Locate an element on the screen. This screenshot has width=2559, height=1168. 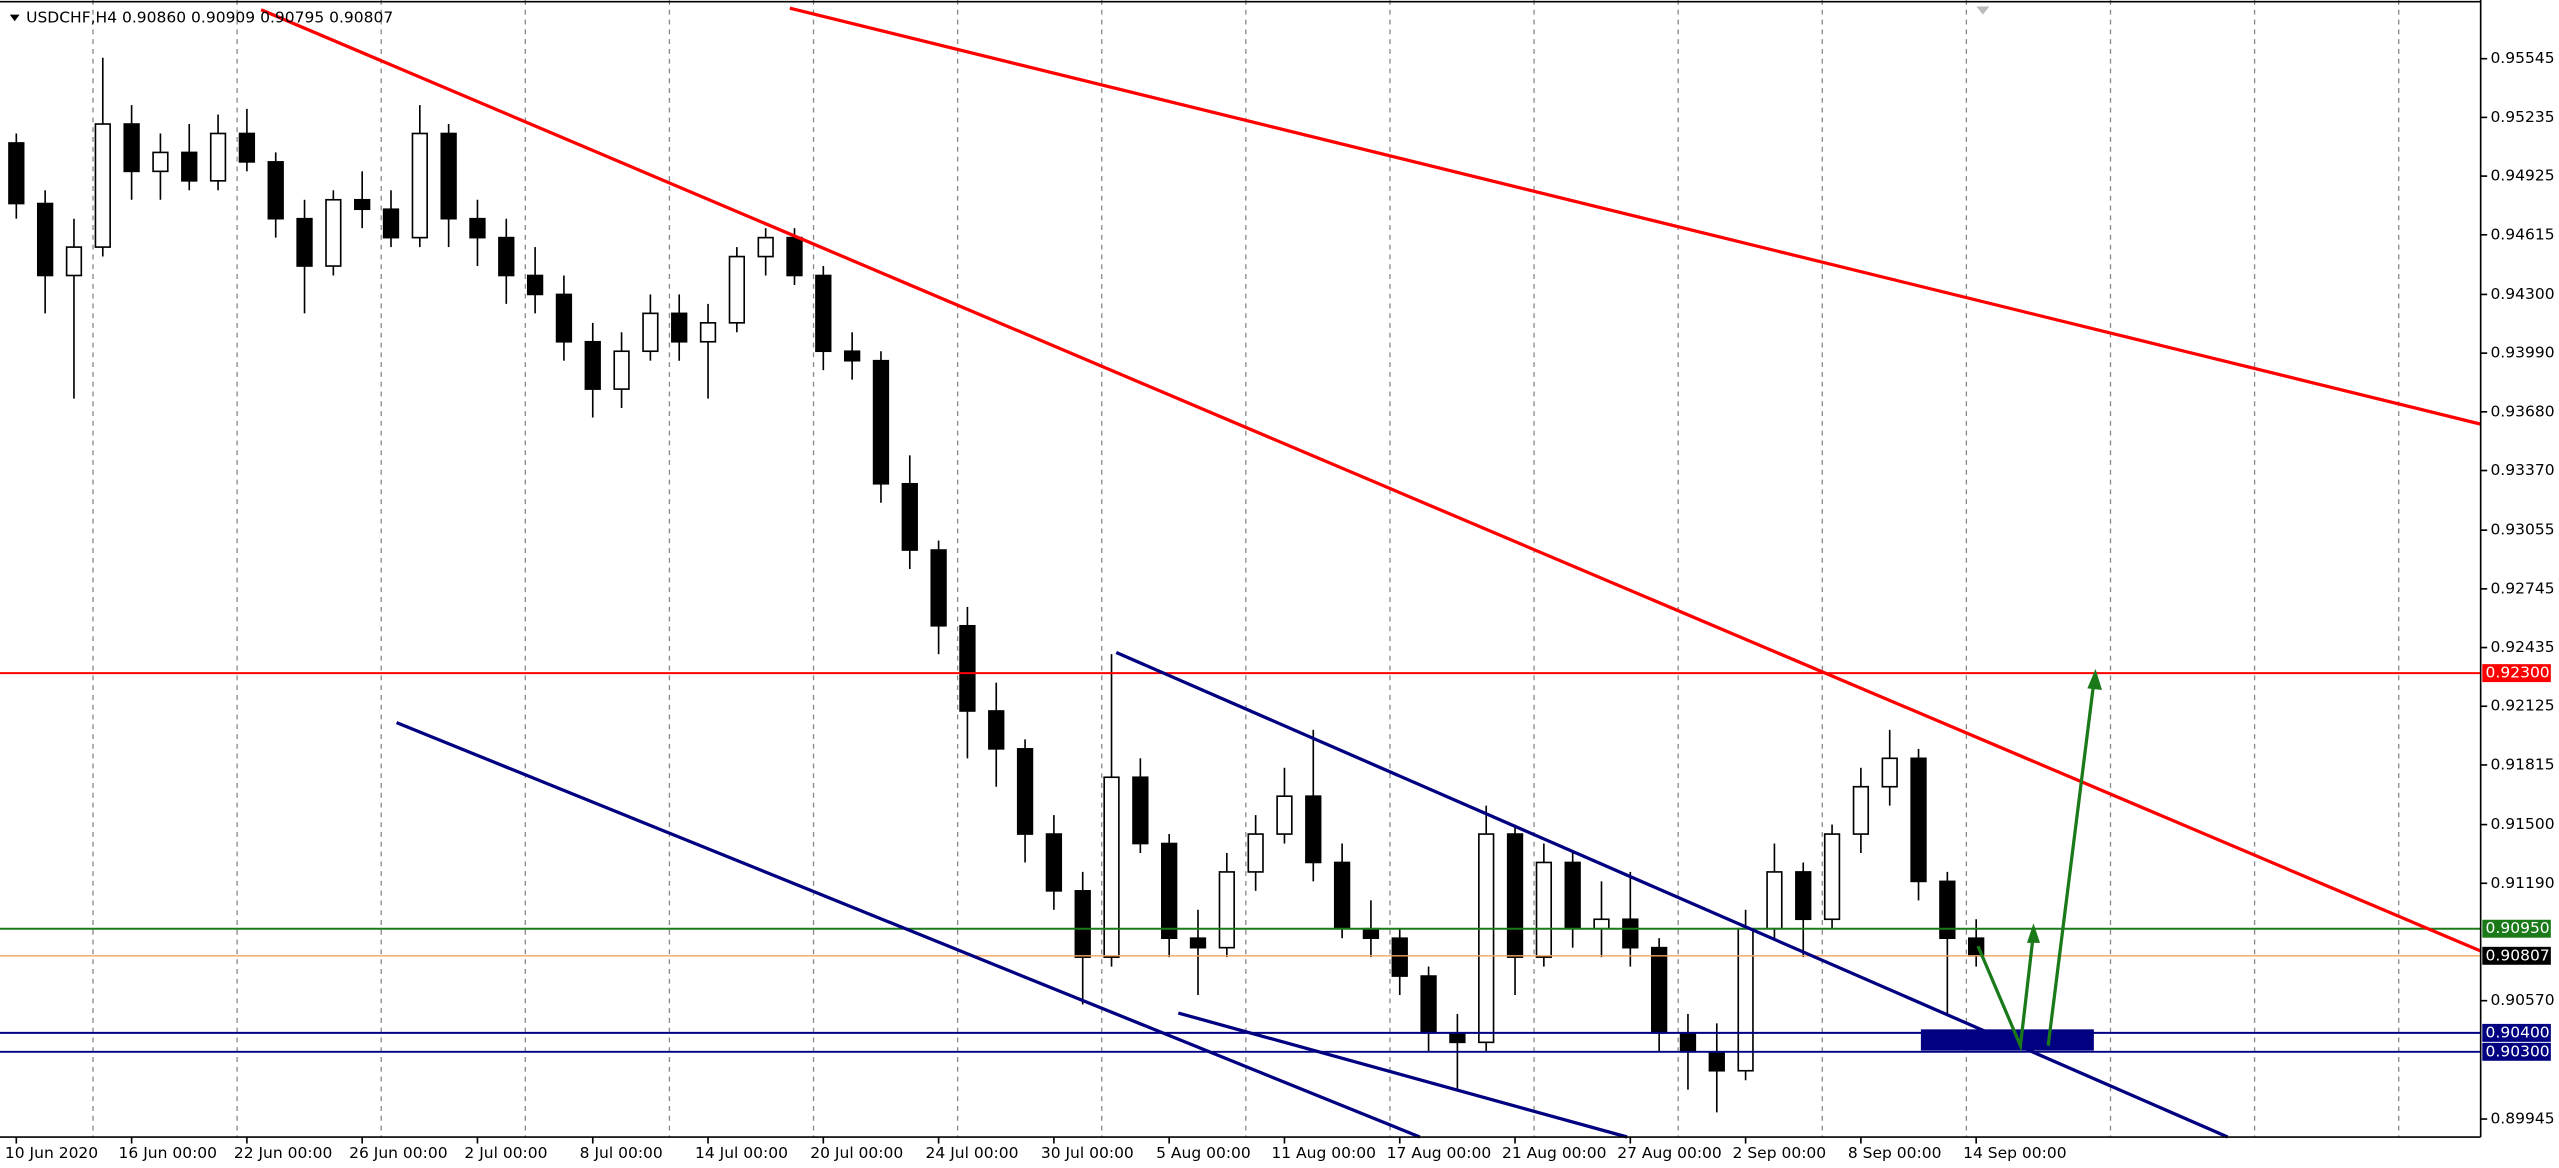
y-tick-label: 0.95545 is located at coordinates (2522, 58).